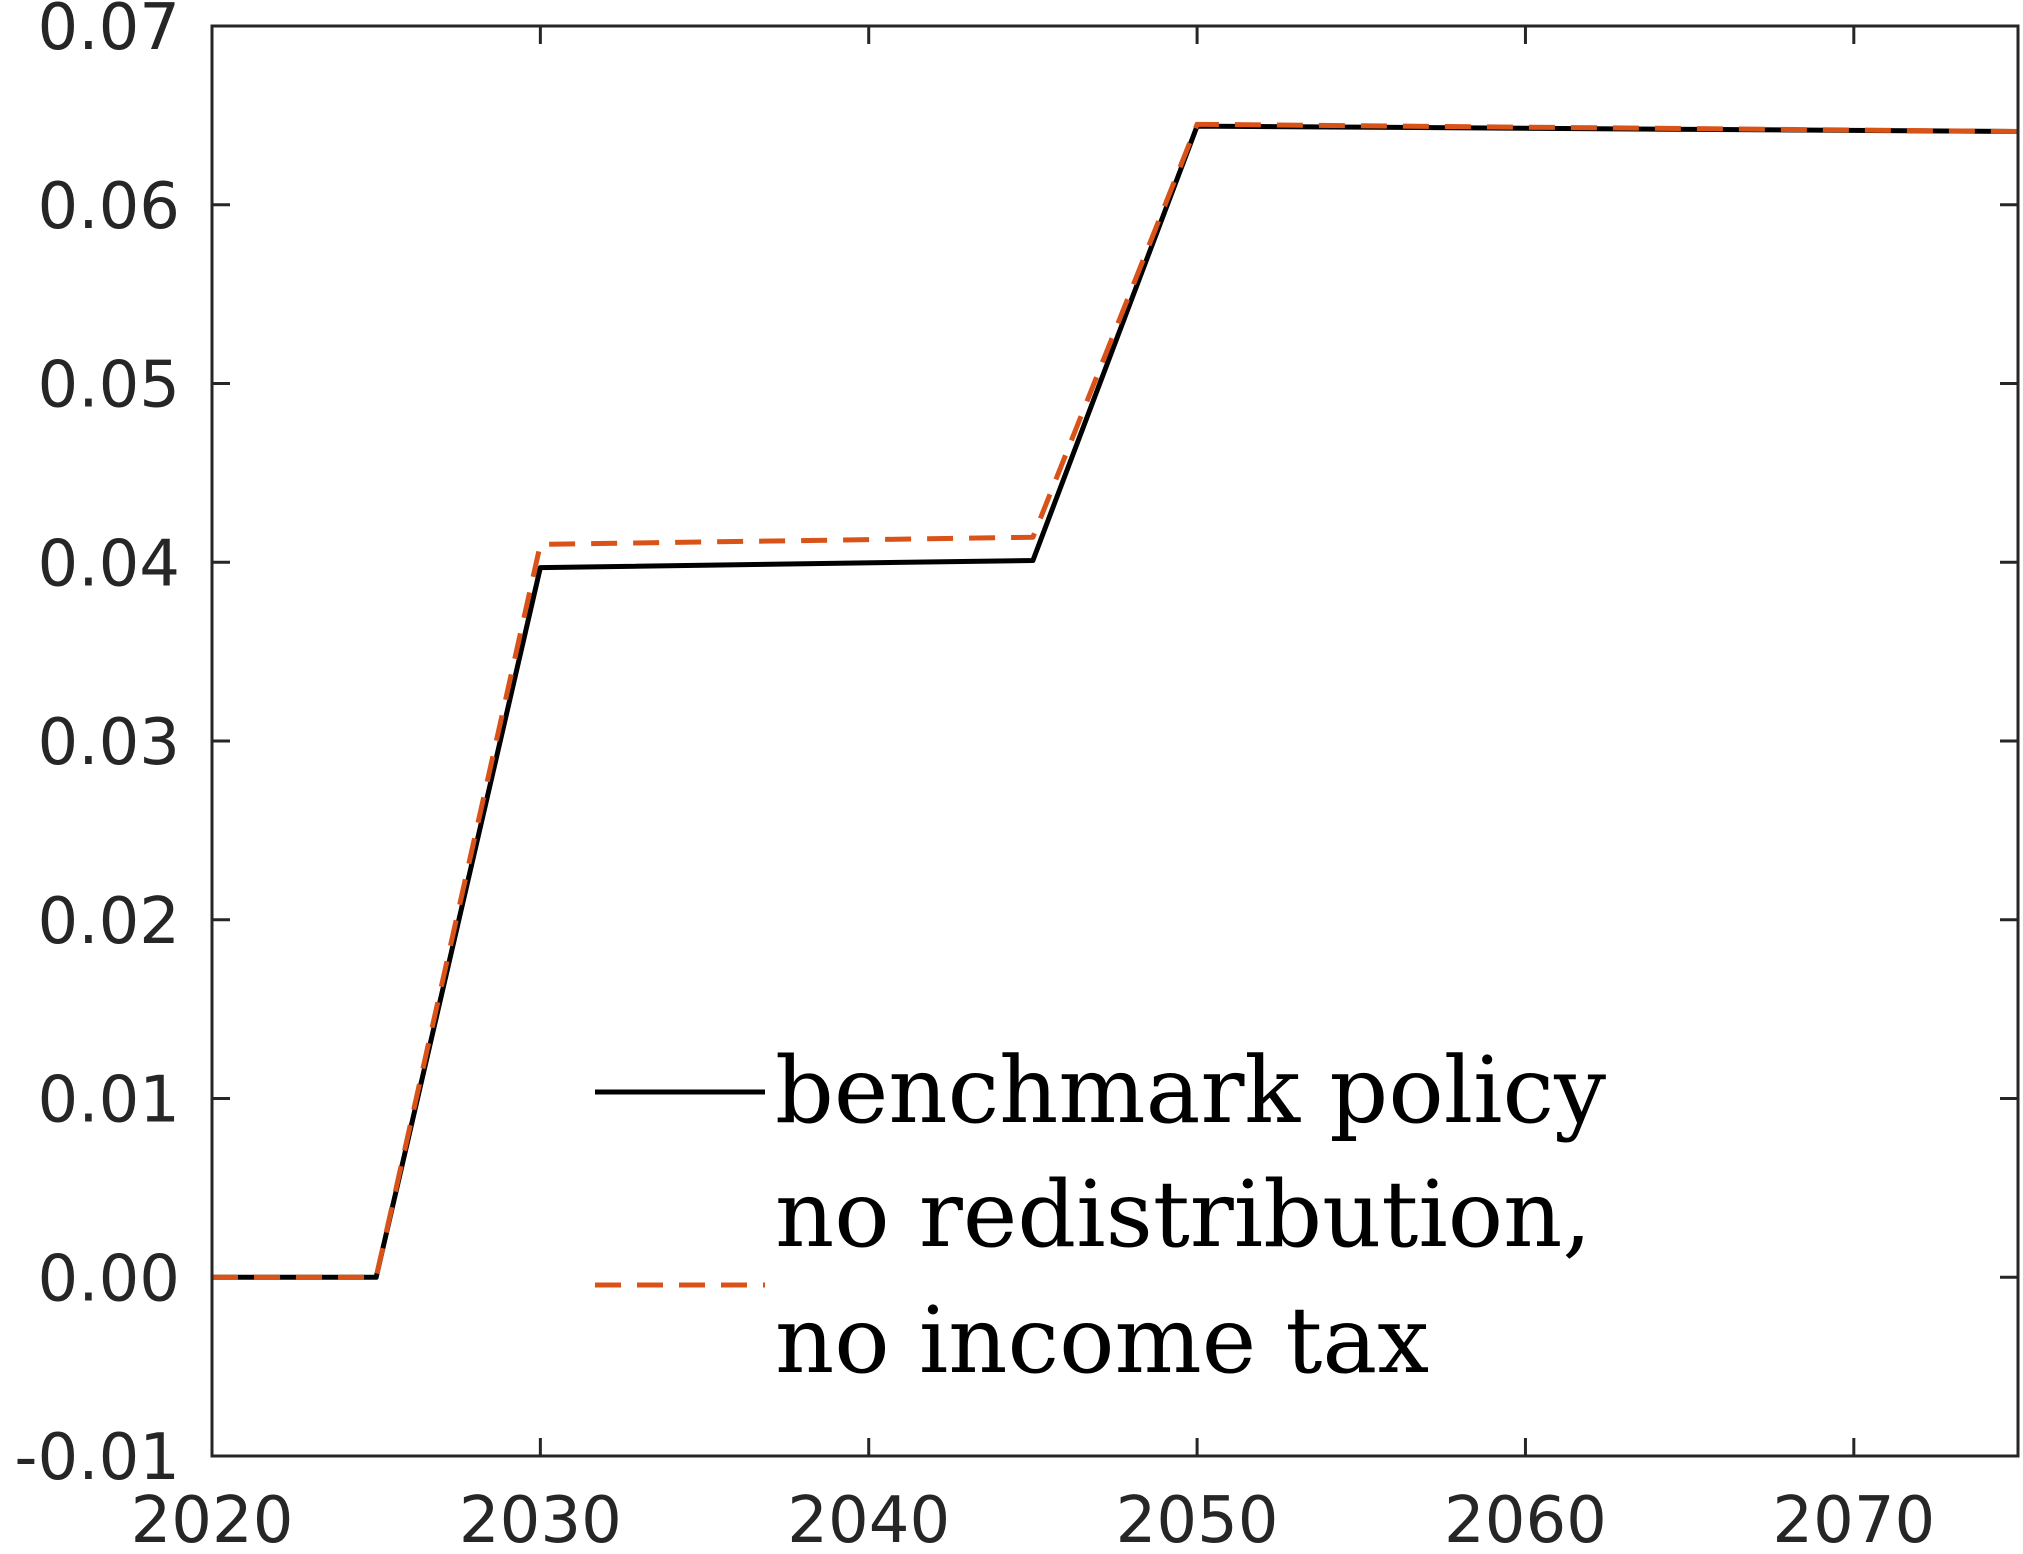 The height and width of the screenshot is (1554, 2023). I want to click on y-tick-label: 0.02, so click(109, 922).